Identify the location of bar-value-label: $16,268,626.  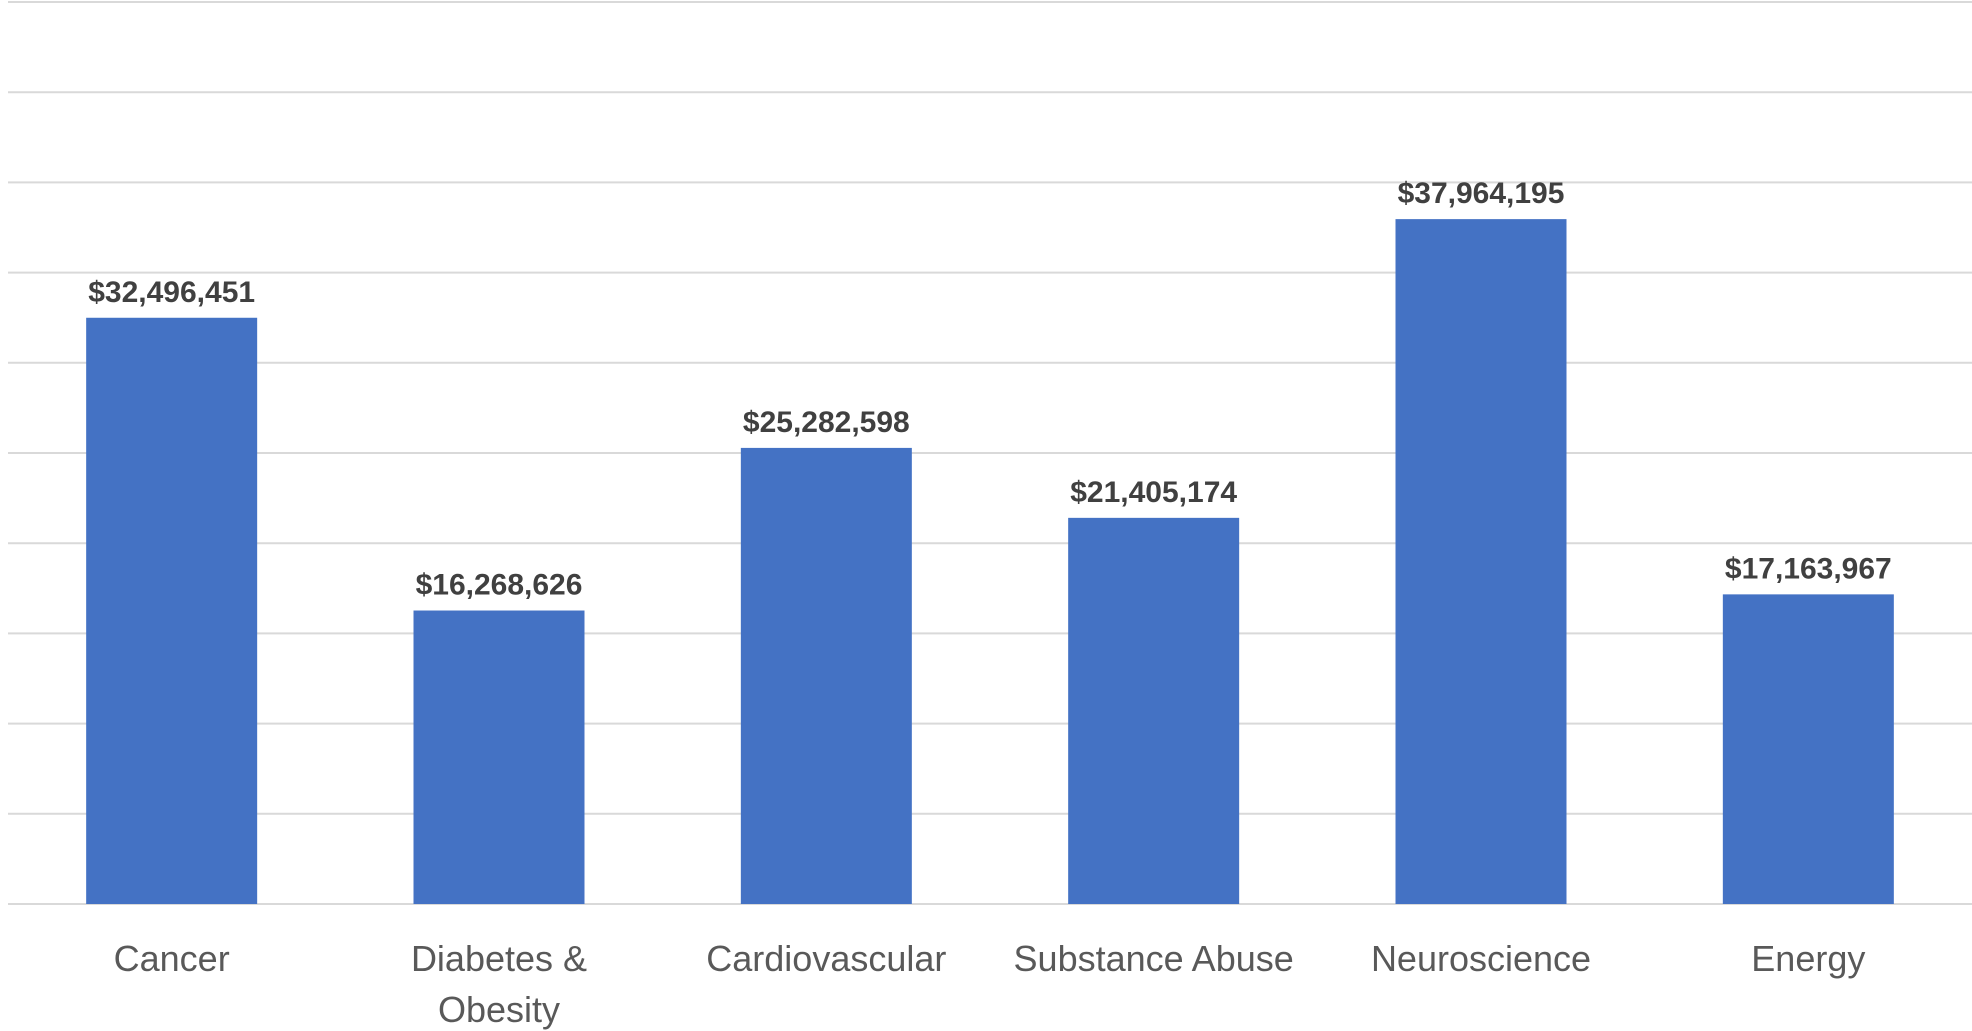
(499, 585).